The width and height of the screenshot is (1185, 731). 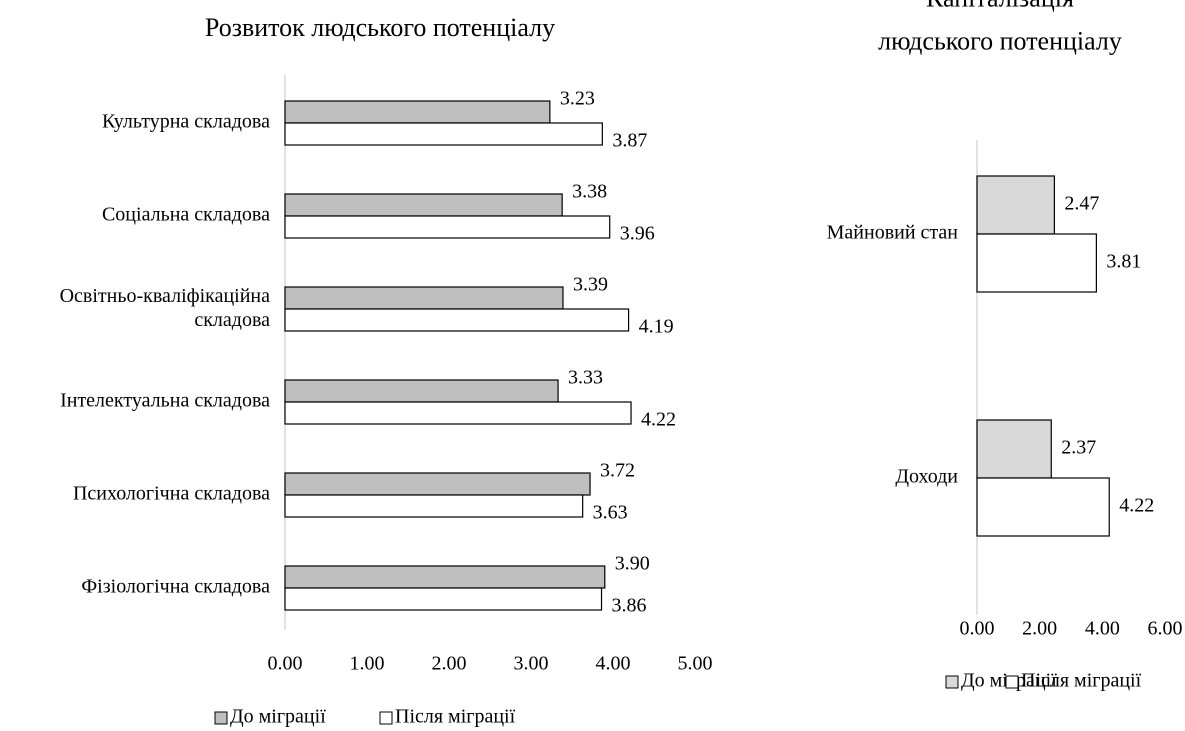 I want to click on x-tick-label: 1.00, so click(x=367, y=664).